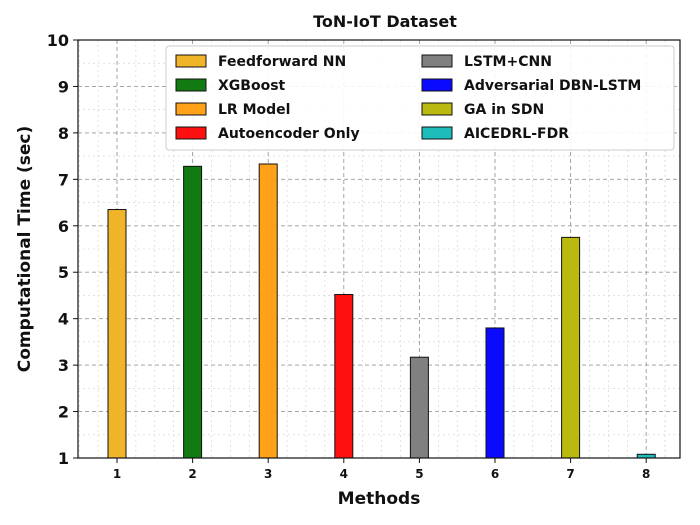 The image size is (700, 525). What do you see at coordinates (63, 272) in the screenshot?
I see `y-tick-label: 5` at bounding box center [63, 272].